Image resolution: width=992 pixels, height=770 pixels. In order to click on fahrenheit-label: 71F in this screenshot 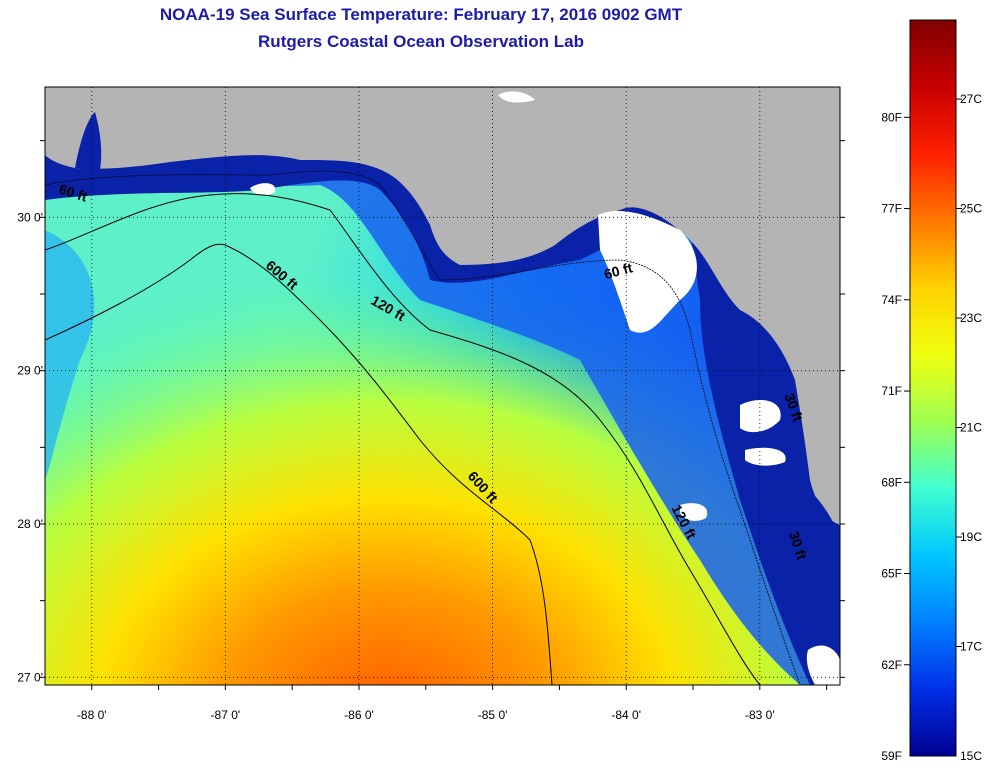, I will do `click(891, 391)`.